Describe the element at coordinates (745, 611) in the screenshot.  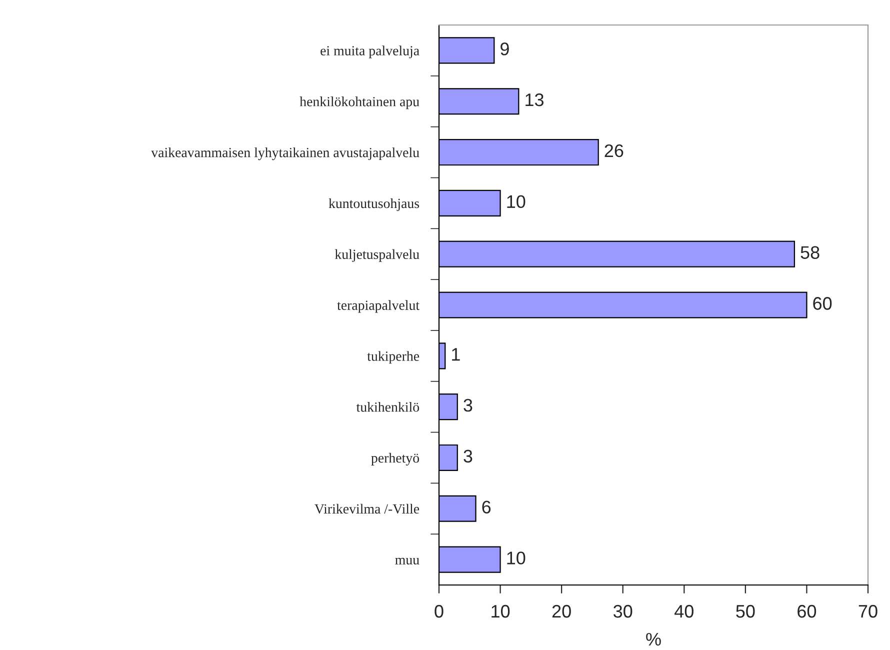
I see `x-tick-label: 50` at that location.